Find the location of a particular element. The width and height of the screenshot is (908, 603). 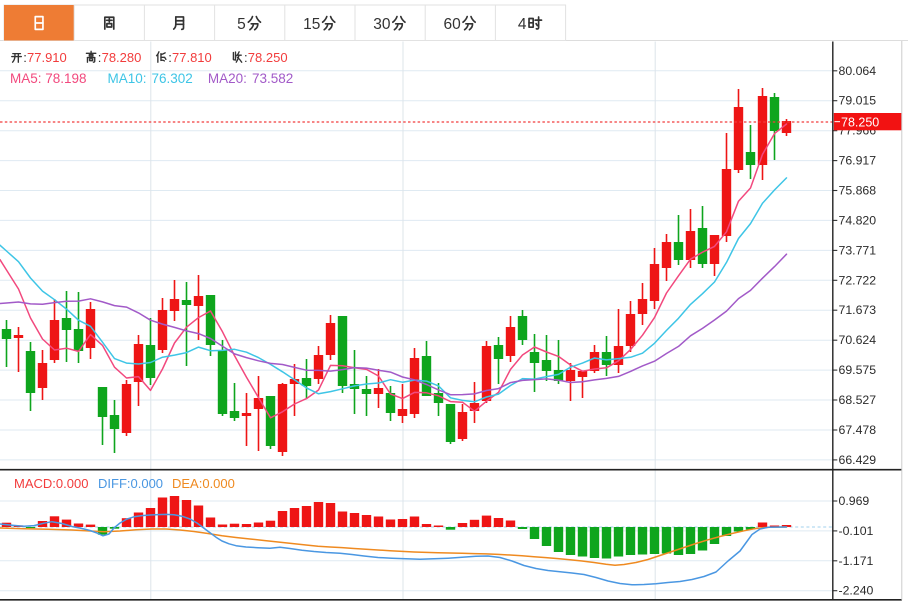

svg-text: DIFF:0.000 is located at coordinates (130, 483).